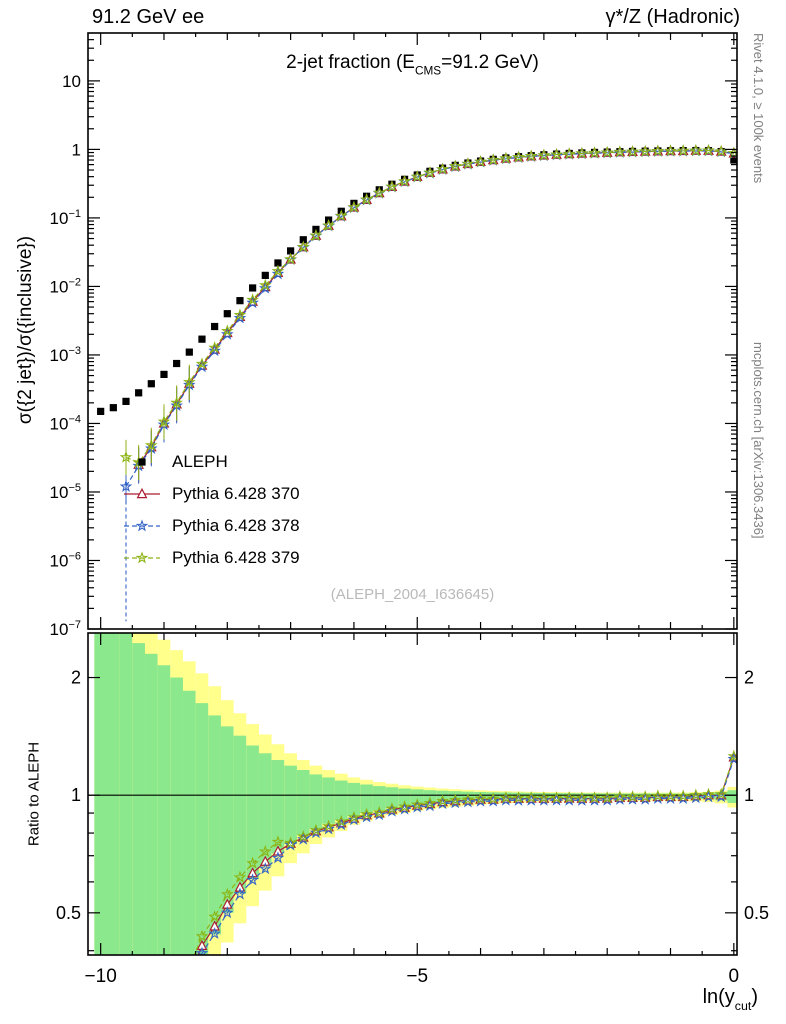  Describe the element at coordinates (350, 62) in the screenshot. I see `plot-title-text: 2-jet fraction (E` at that location.